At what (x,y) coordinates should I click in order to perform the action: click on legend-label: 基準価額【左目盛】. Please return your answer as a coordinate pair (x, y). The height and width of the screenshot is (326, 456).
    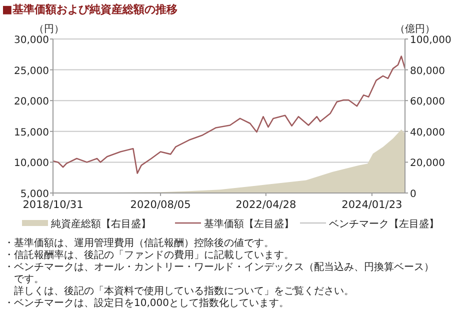
    Looking at the image, I should click on (249, 224).